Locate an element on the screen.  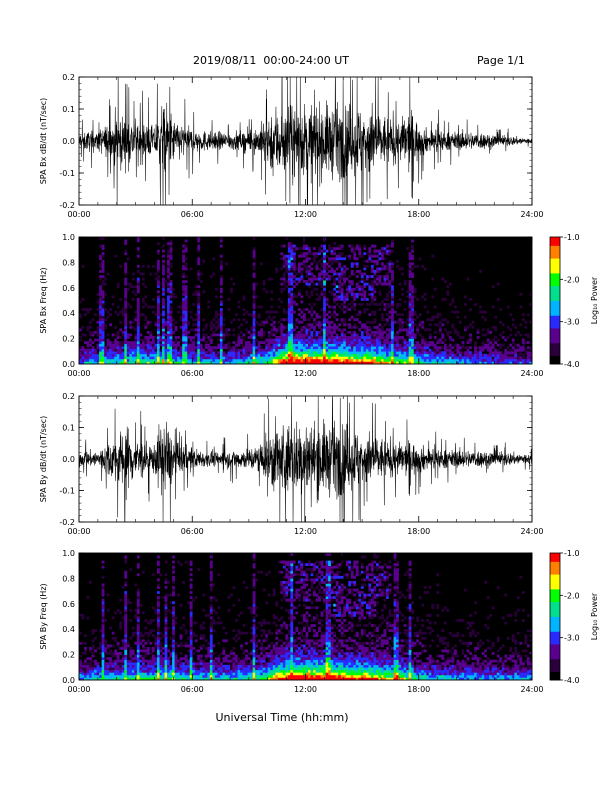
x-axis-title: Universal Time (hh:mm) is located at coordinates (282, 717).